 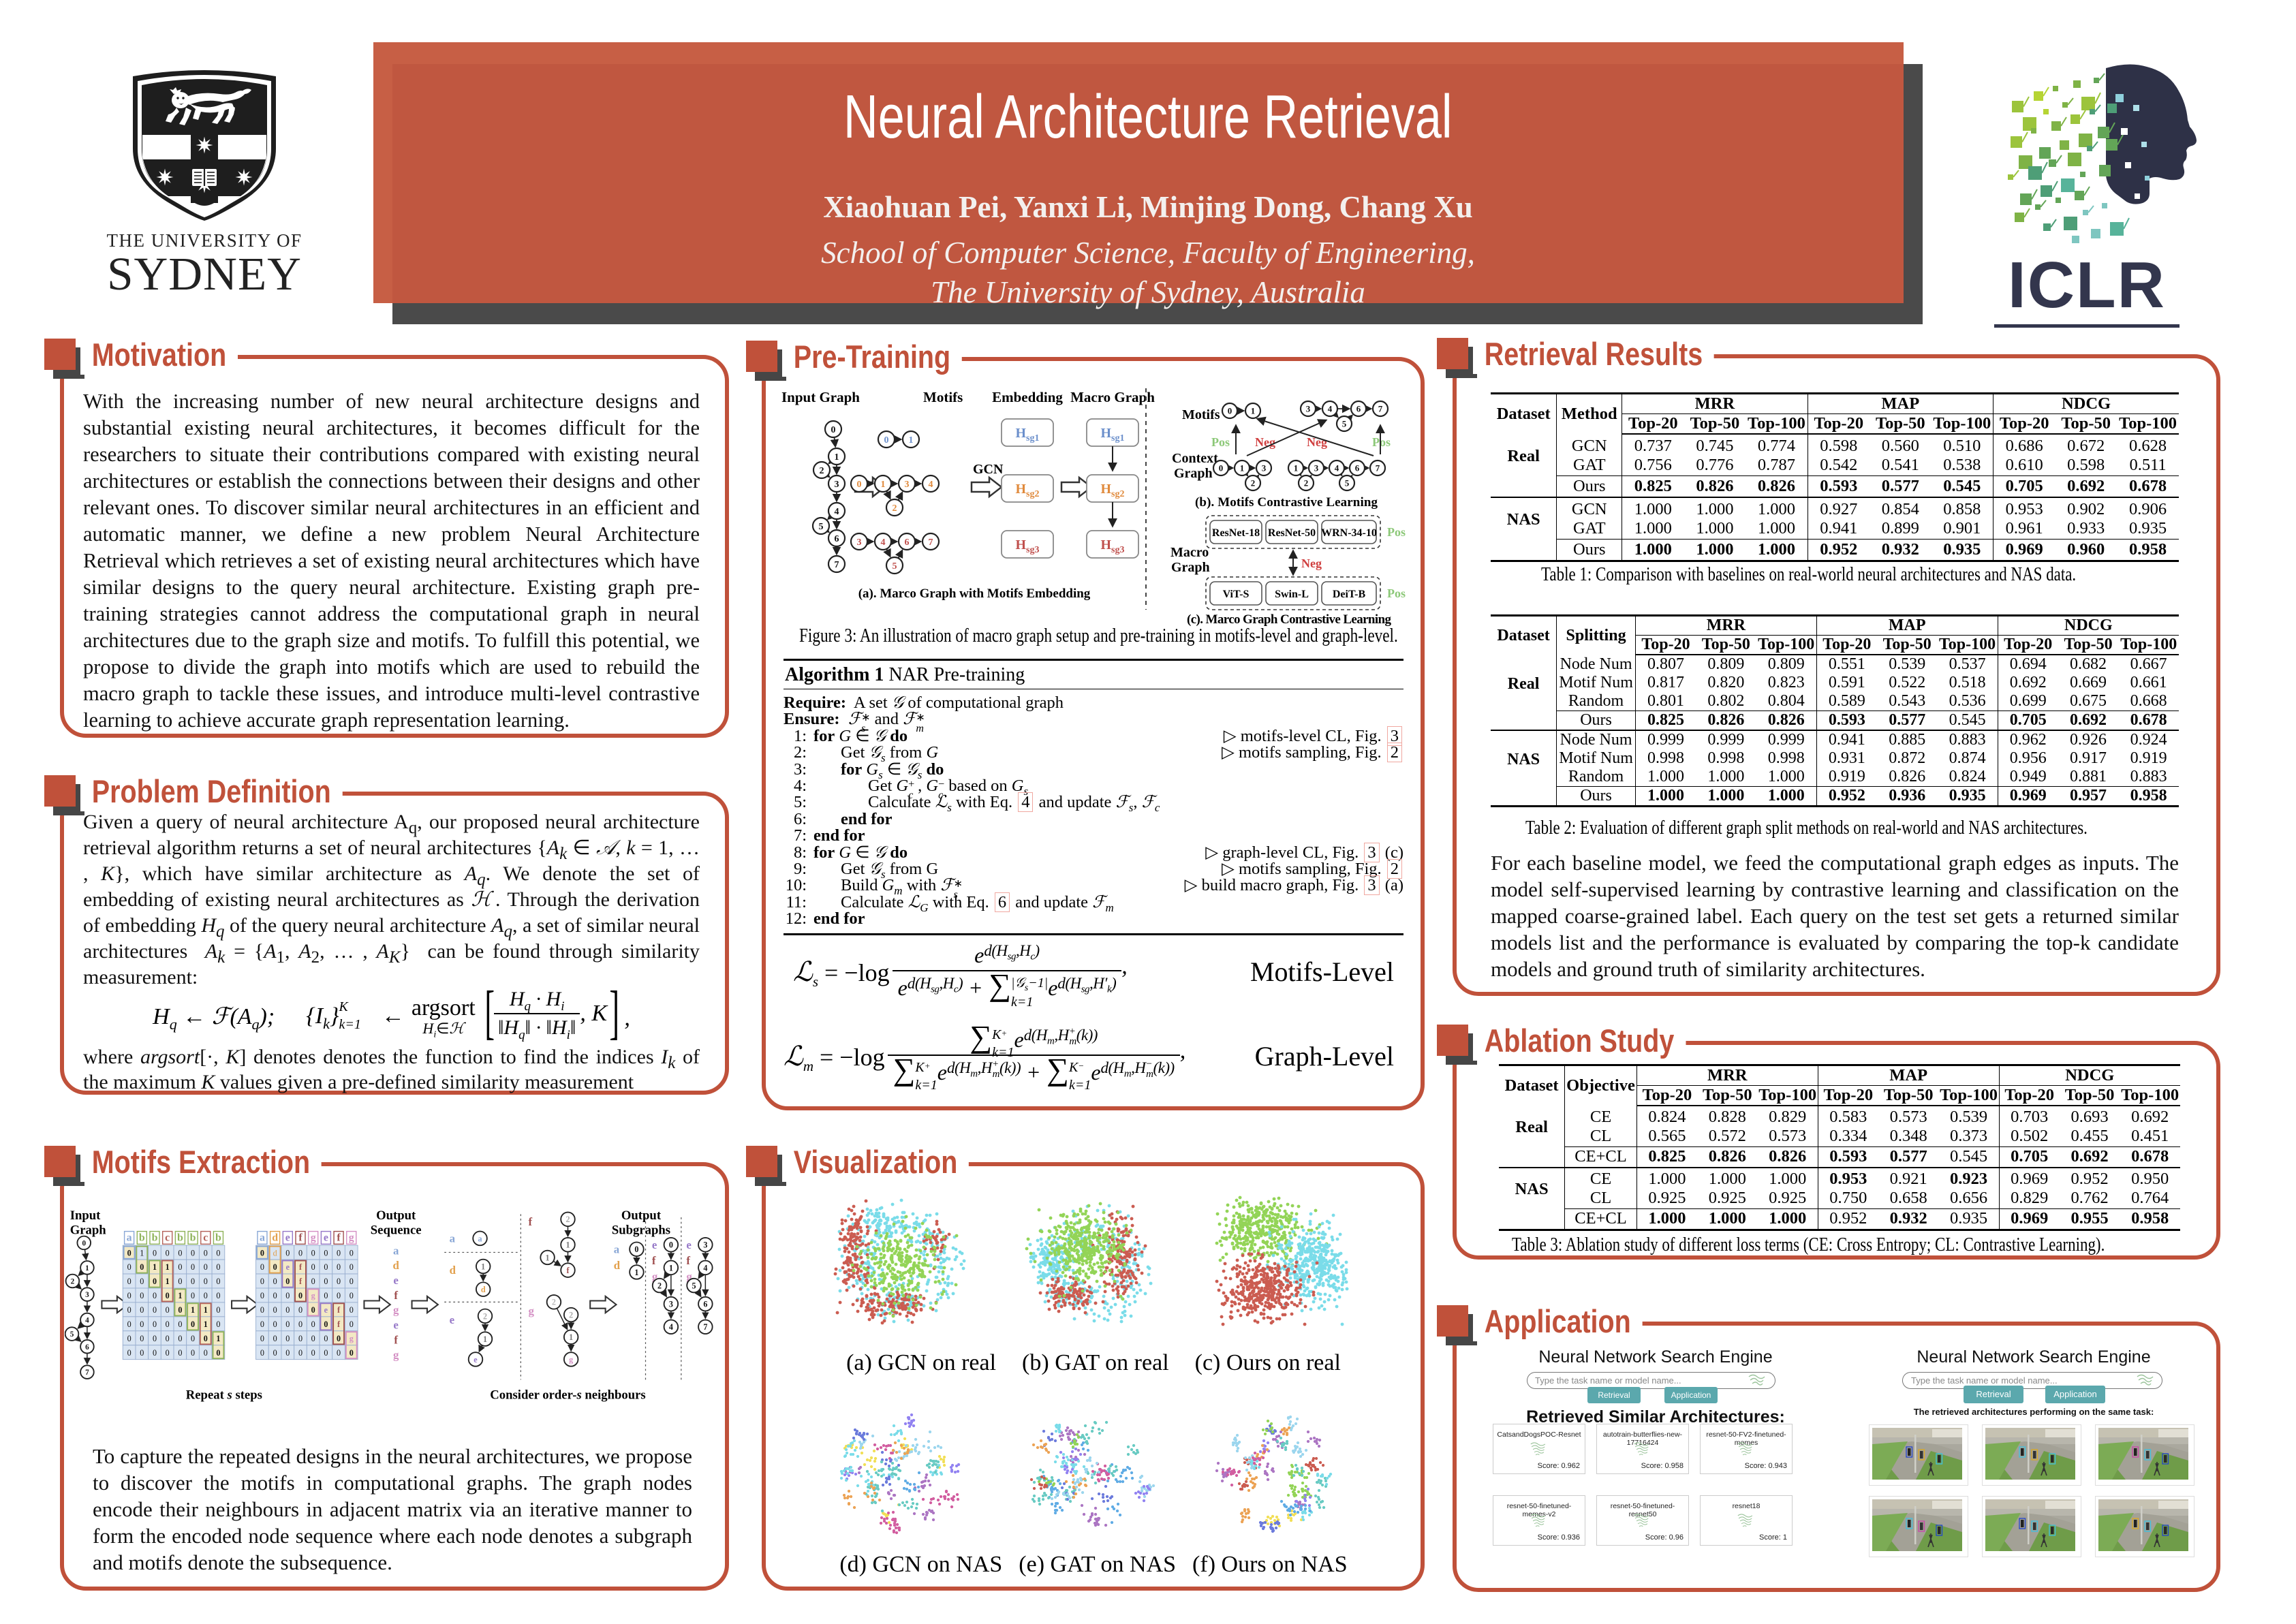 What do you see at coordinates (1287, 502) in the screenshot?
I see `svg-text:(b). Motifs Contrastive Learni: (b). Motifs Contrastive Learning` at bounding box center [1287, 502].